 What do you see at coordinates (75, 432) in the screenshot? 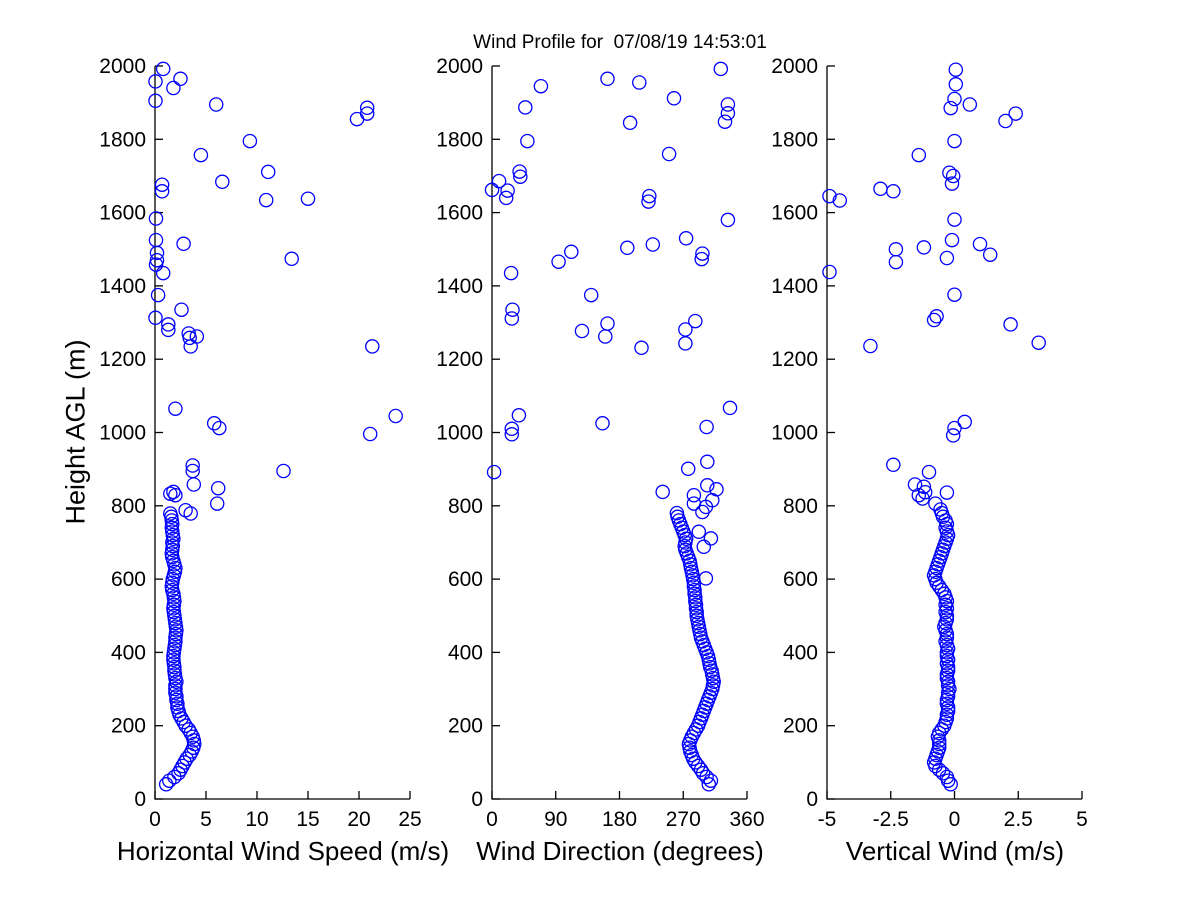
I see `y-axis-label: Height AGL (m)` at bounding box center [75, 432].